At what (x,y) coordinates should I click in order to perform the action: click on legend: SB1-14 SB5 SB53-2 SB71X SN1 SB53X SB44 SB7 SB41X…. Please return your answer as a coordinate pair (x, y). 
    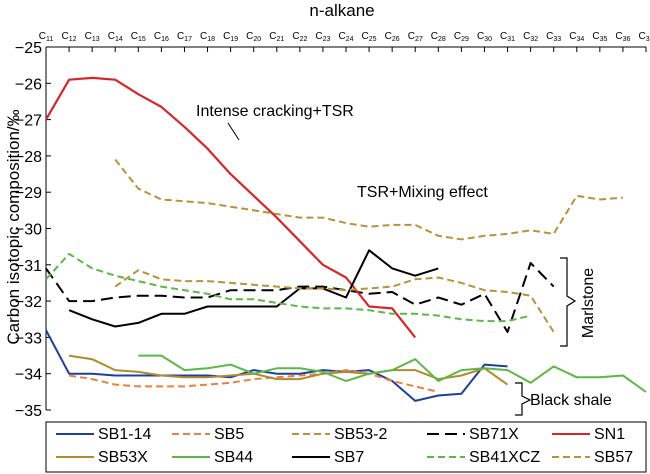
    Looking at the image, I should click on (346, 447).